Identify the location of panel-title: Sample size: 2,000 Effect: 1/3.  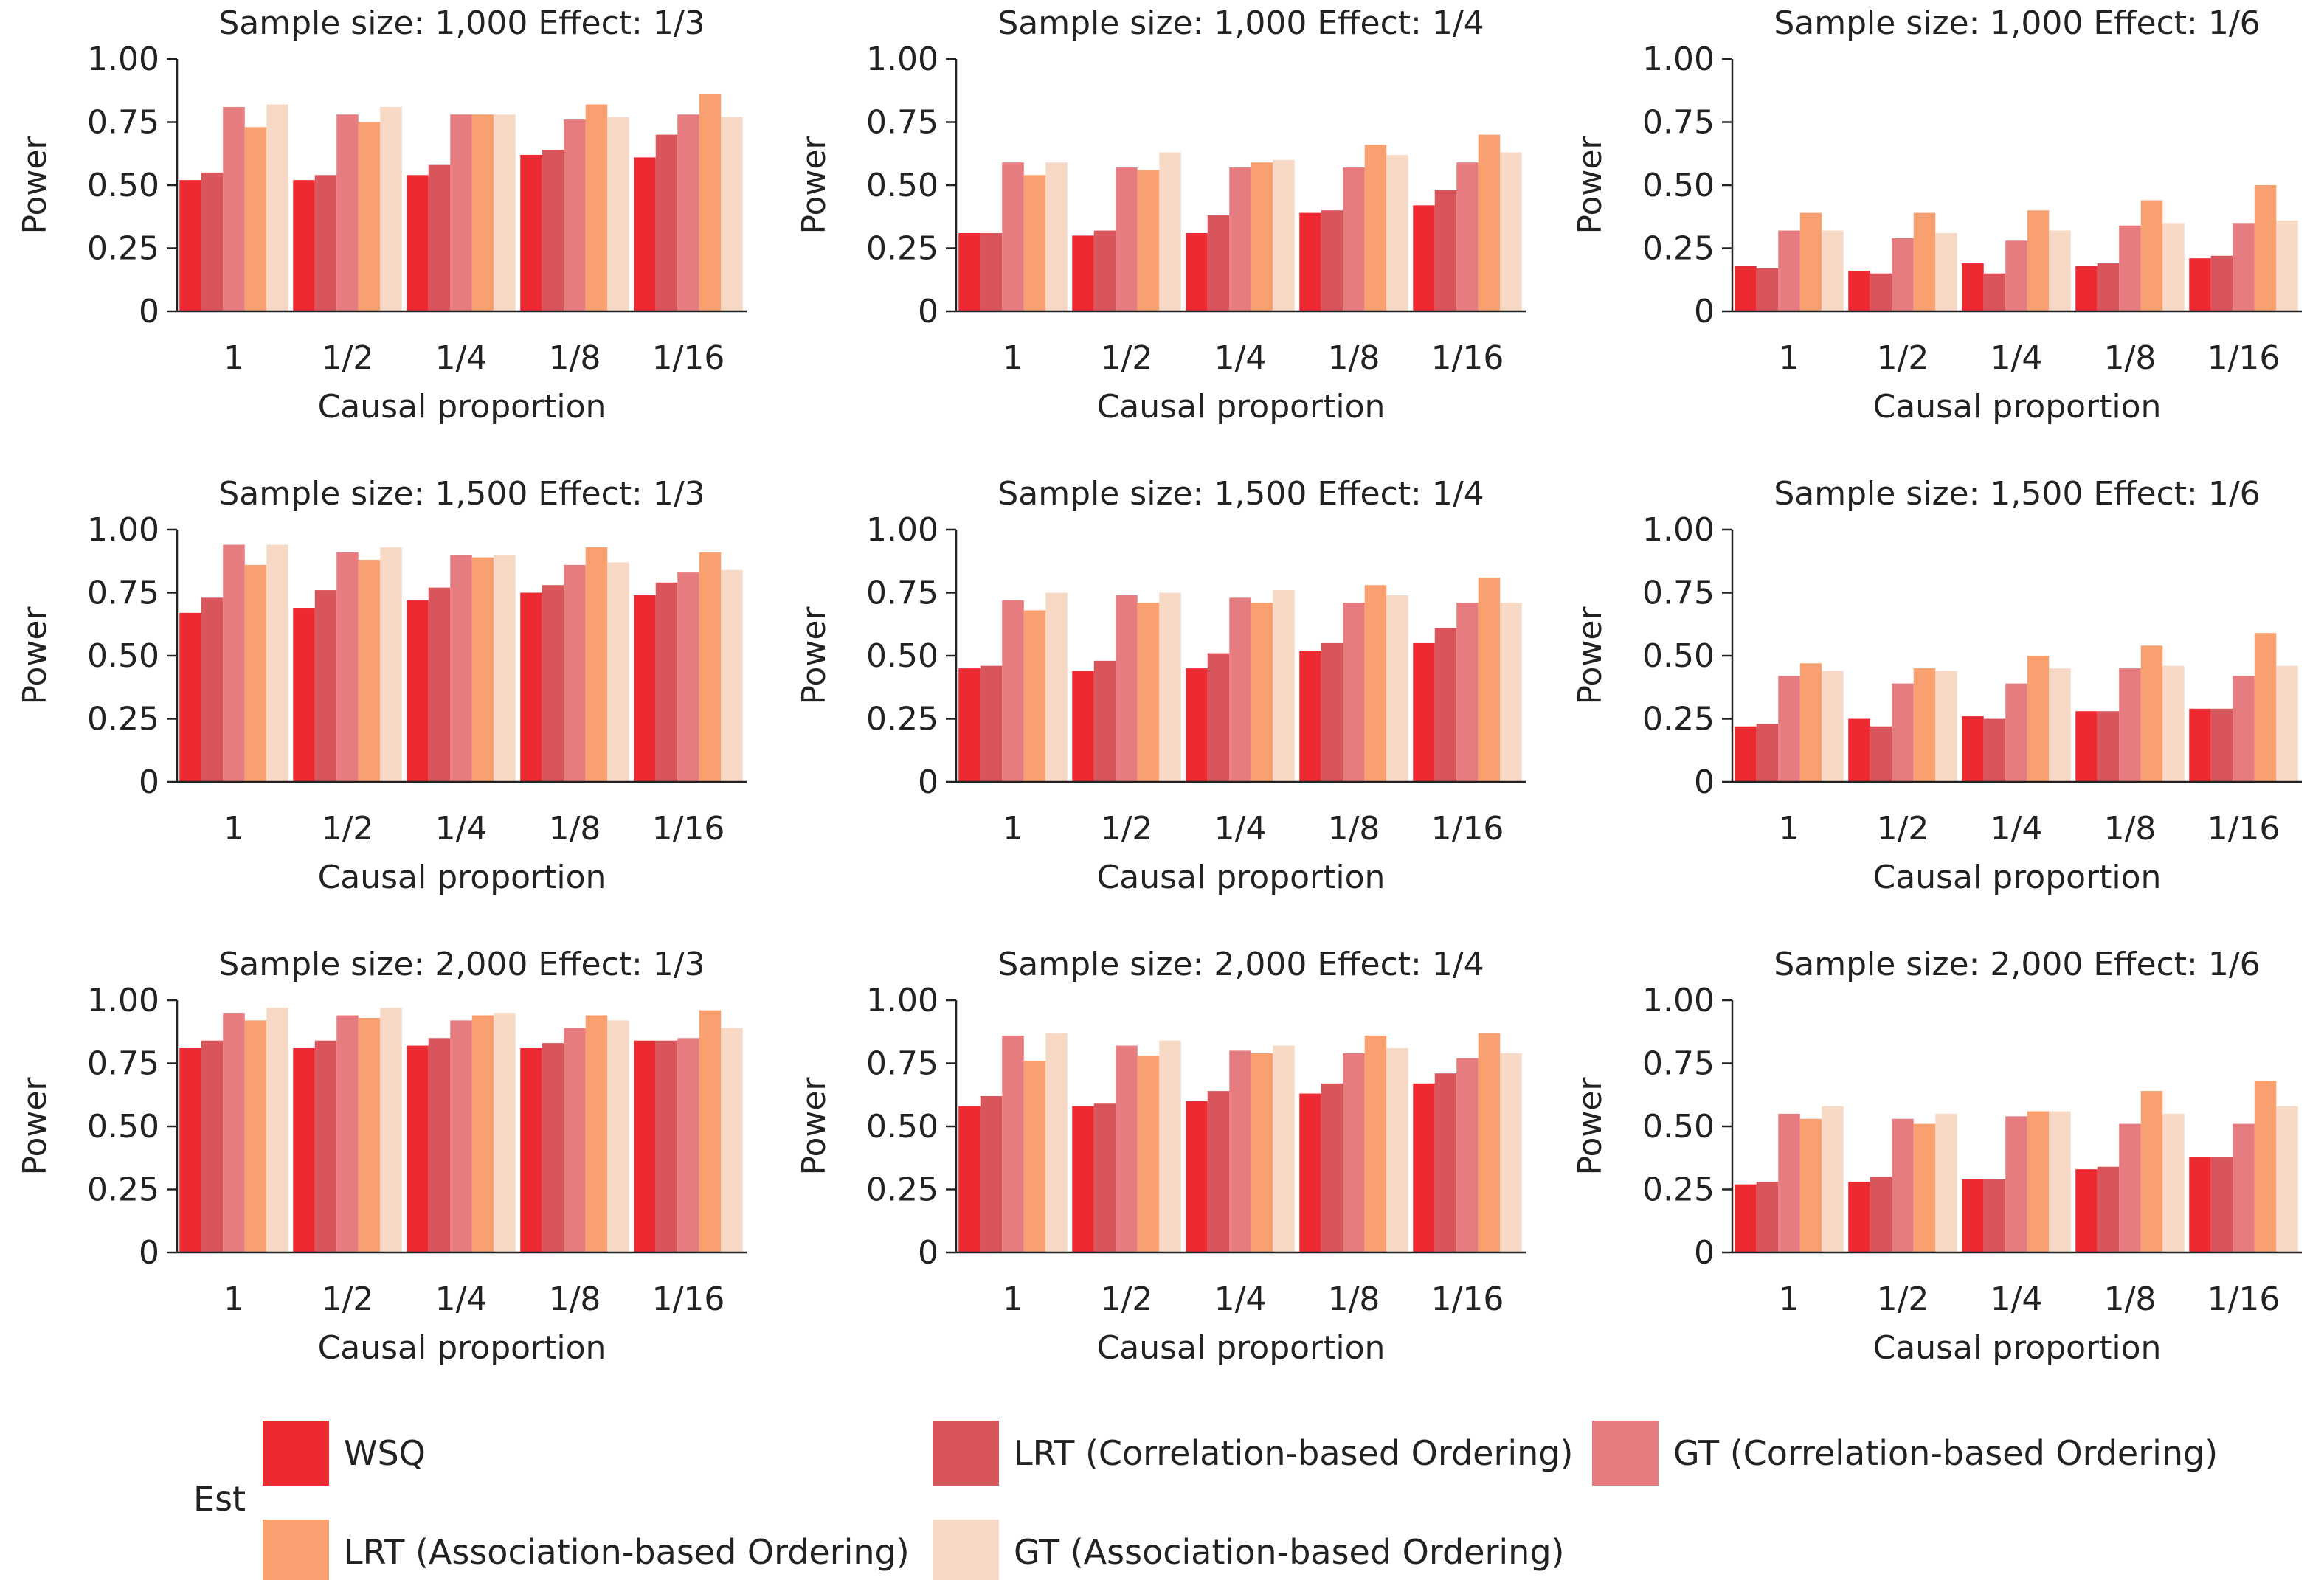
(461, 964).